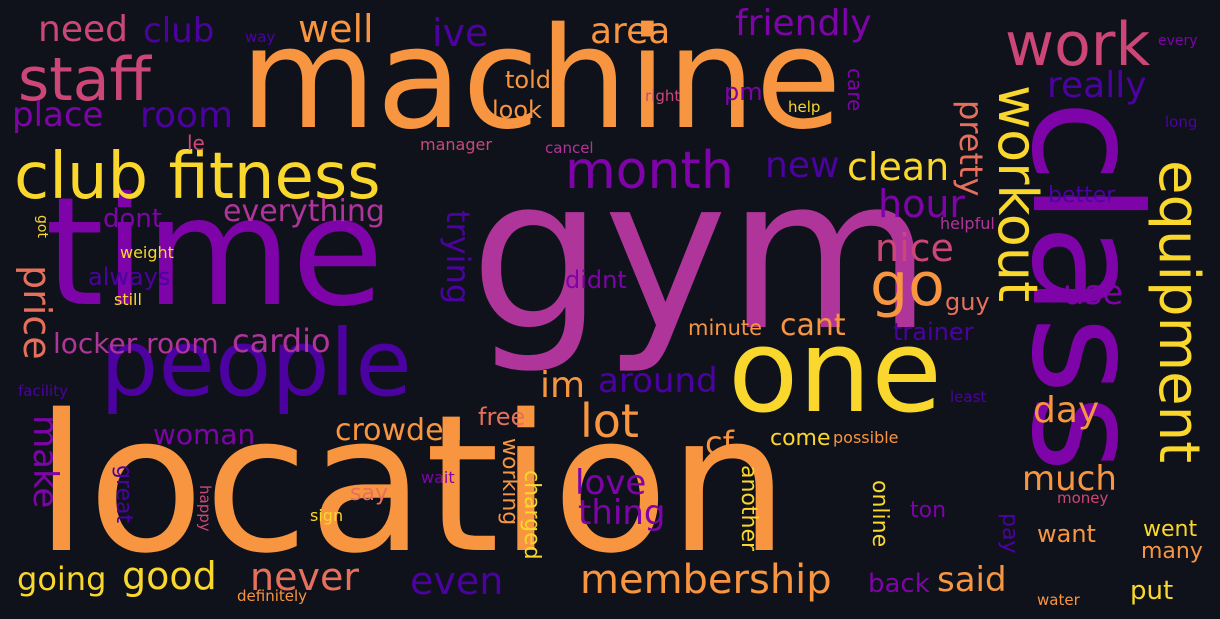  Describe the element at coordinates (1066, 410) in the screenshot. I see `word-day: day` at that location.